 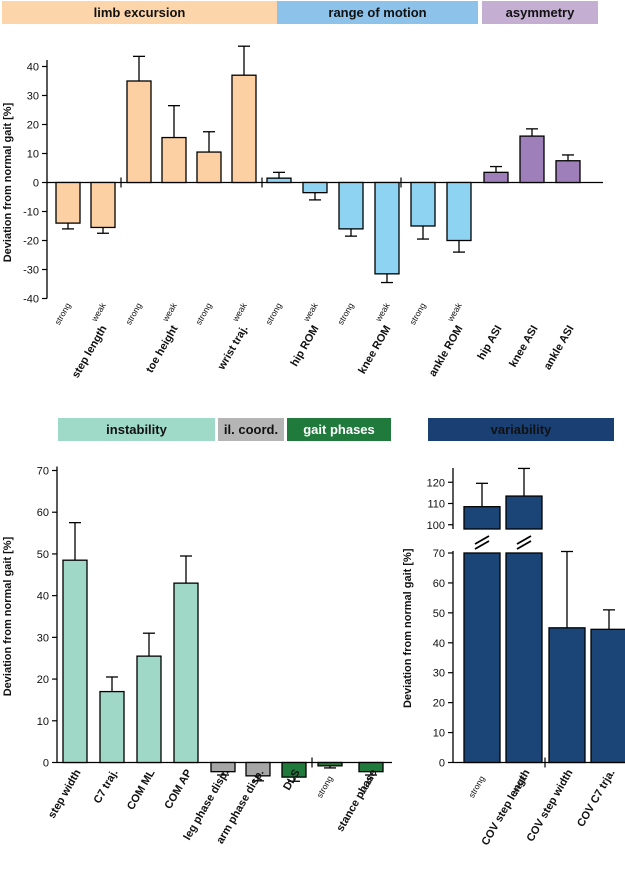 I want to click on panel-c-category-label: COV step length, so click(x=505, y=807).